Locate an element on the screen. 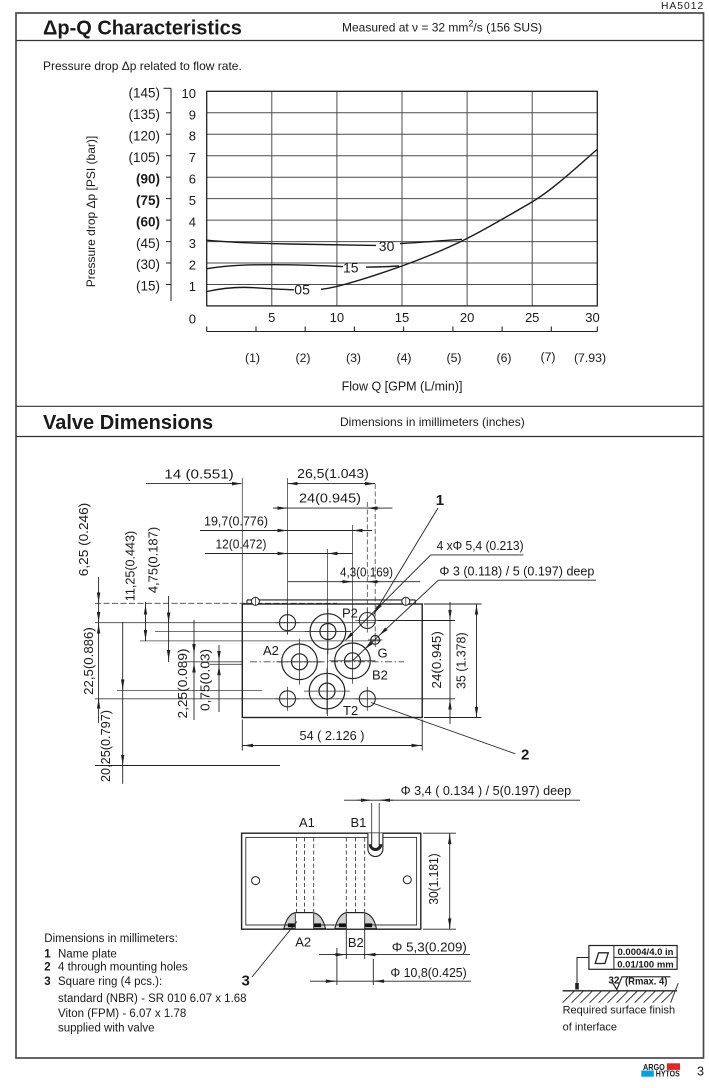 This screenshot has height=1088, width=709. svg-text: (4) is located at coordinates (403, 358).